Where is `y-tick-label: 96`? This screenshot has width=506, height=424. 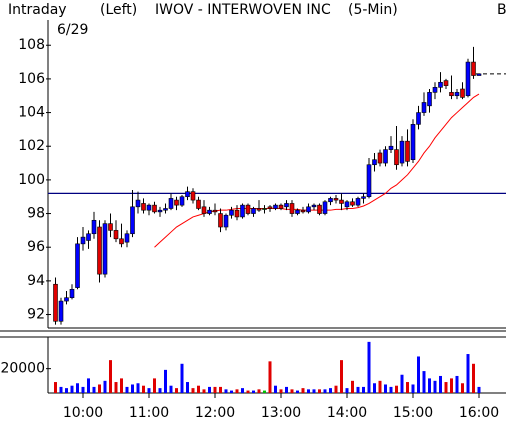 y-tick-label: 96 is located at coordinates (36, 247).